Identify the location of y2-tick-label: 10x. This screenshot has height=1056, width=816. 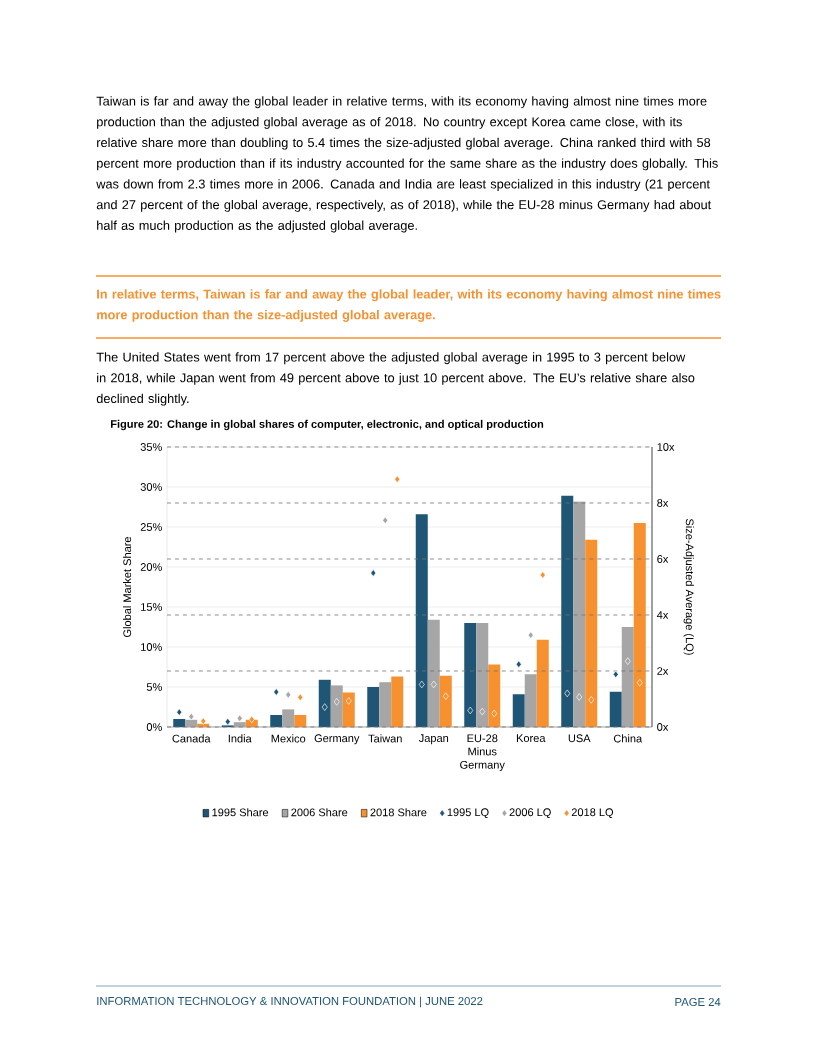
(666, 447).